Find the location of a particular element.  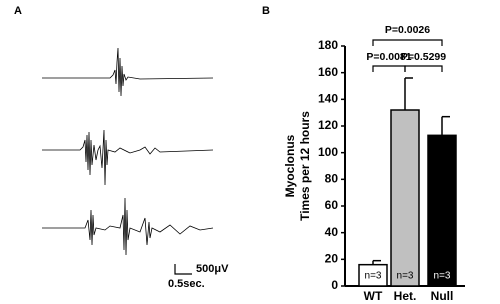

y-tick-label: 0 is located at coordinates (334, 285).